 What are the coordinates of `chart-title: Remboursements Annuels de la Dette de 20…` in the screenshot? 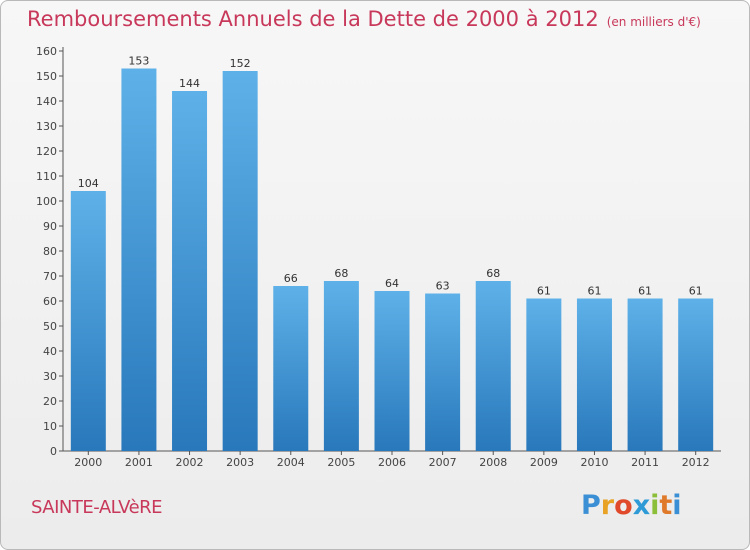 It's located at (364, 19).